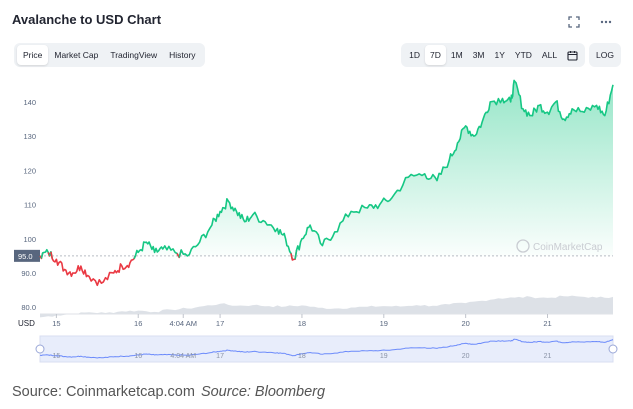 This screenshot has width=633, height=409. What do you see at coordinates (547, 323) in the screenshot?
I see `x-tick-label: 21` at bounding box center [547, 323].